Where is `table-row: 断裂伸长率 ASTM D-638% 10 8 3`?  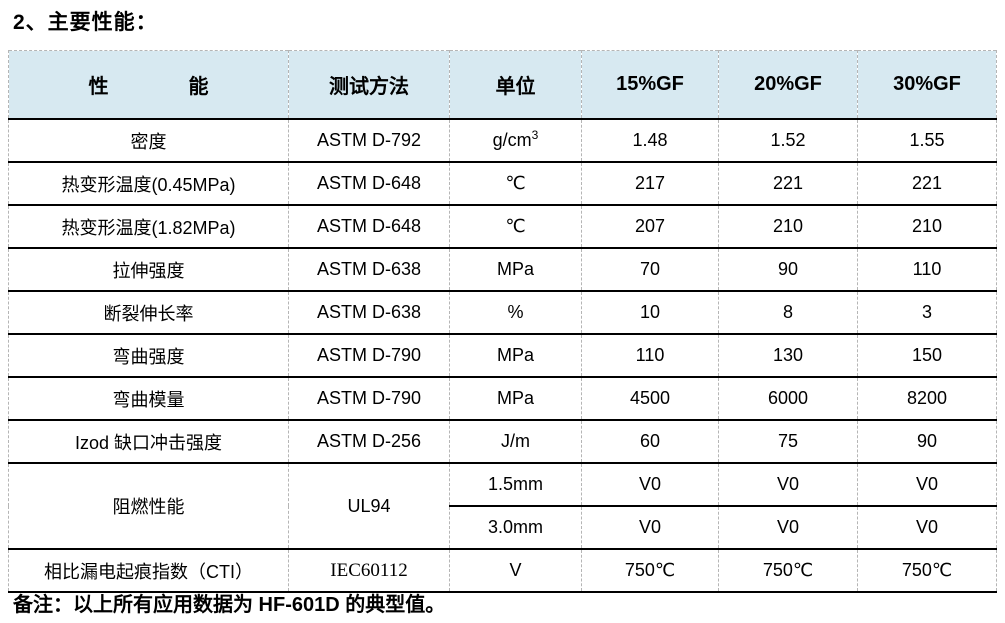
table-row: 断裂伸长率 ASTM D-638% 10 8 3 is located at coordinates (502, 312).